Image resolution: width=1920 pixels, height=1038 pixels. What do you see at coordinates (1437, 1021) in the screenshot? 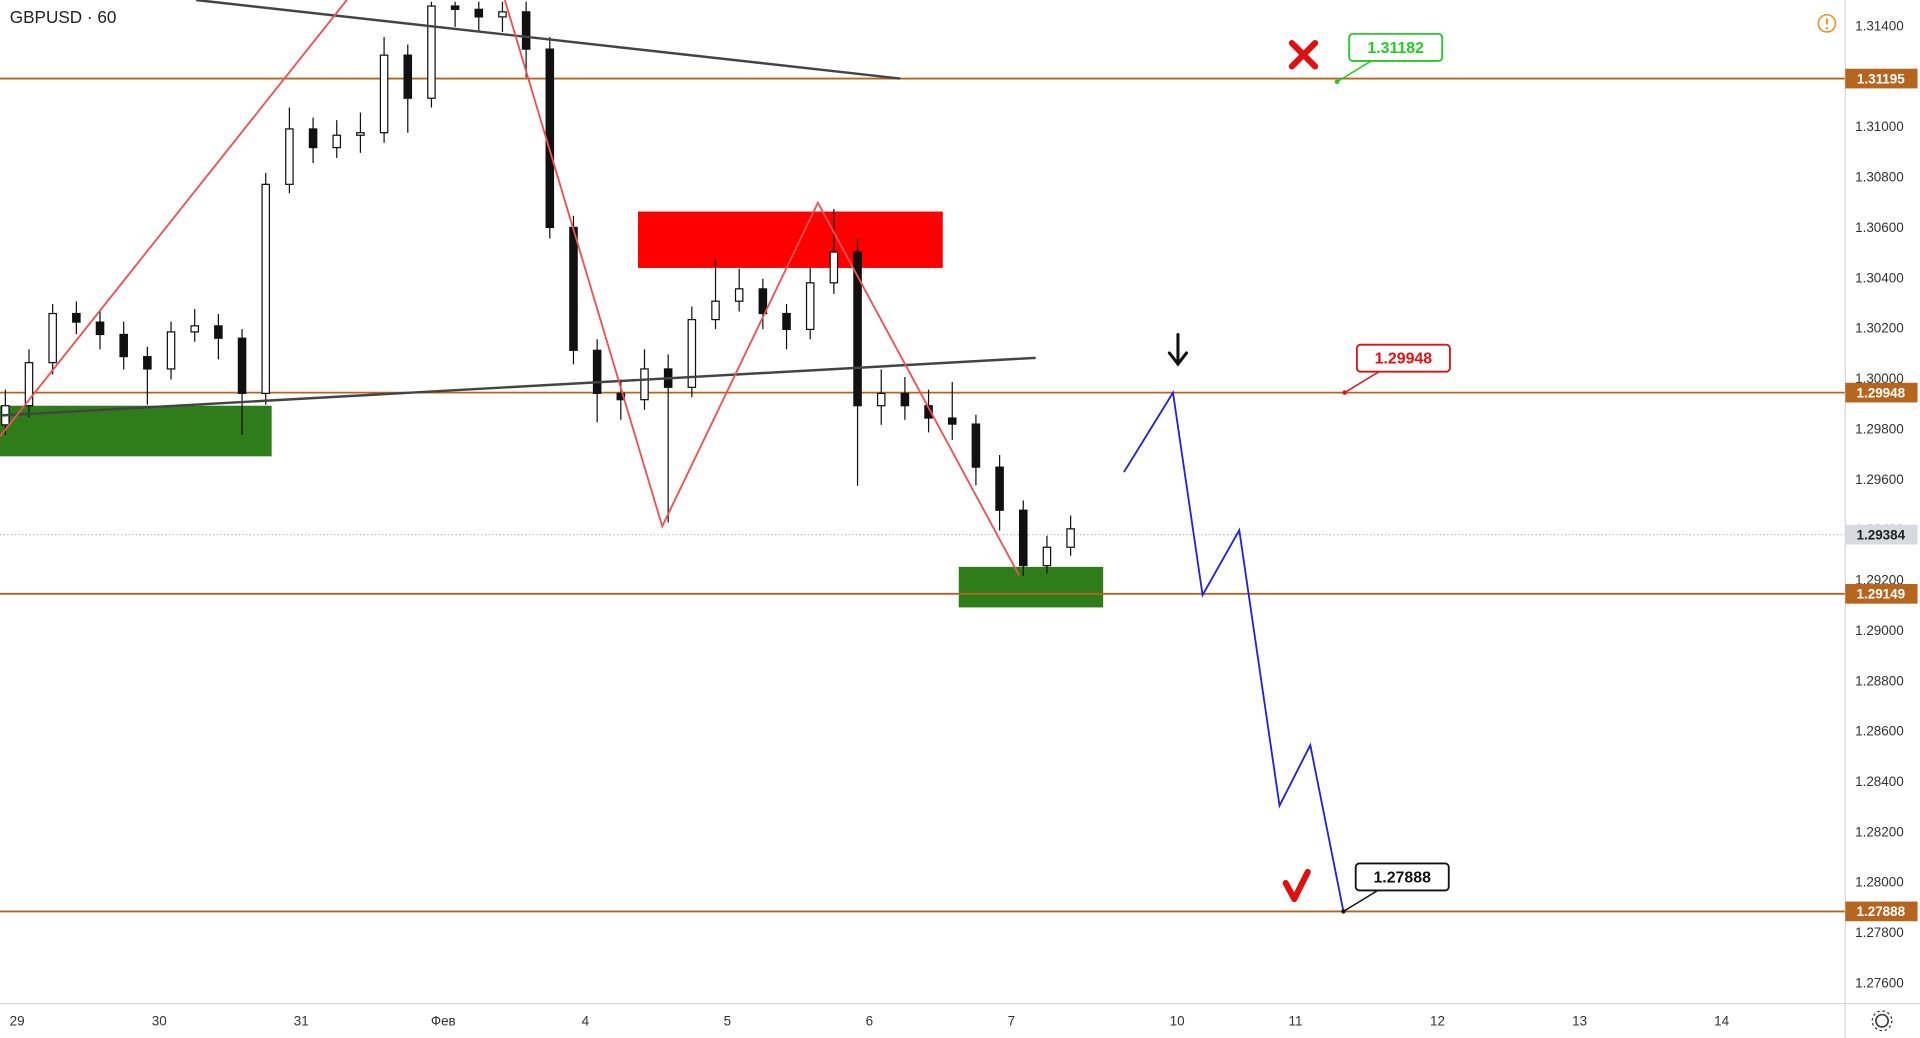
I see `x-tick-label: 12` at bounding box center [1437, 1021].